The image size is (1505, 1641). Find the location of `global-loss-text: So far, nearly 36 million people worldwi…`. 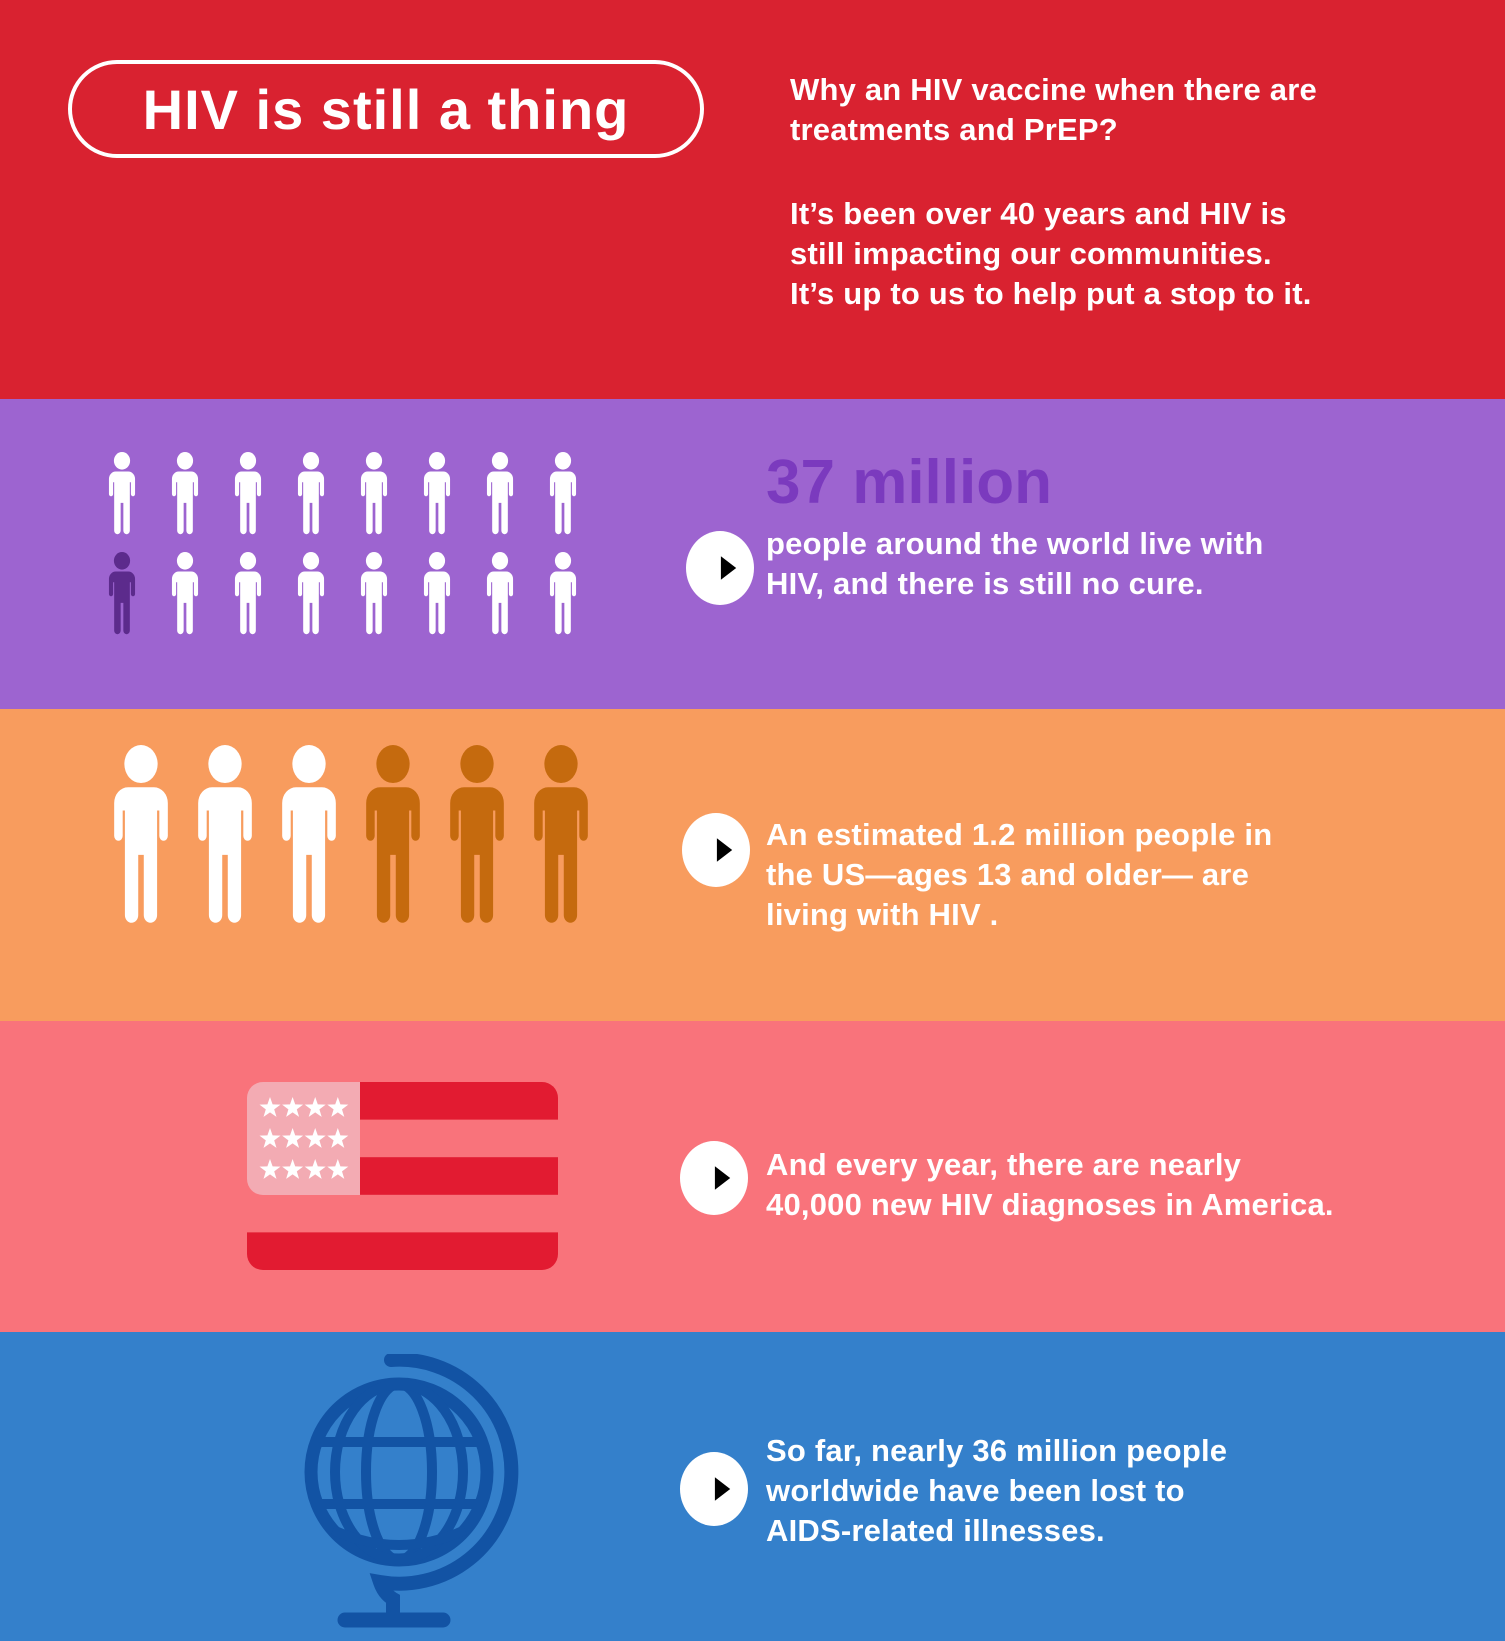

global-loss-text: So far, nearly 36 million people worldwi… is located at coordinates (997, 1490).